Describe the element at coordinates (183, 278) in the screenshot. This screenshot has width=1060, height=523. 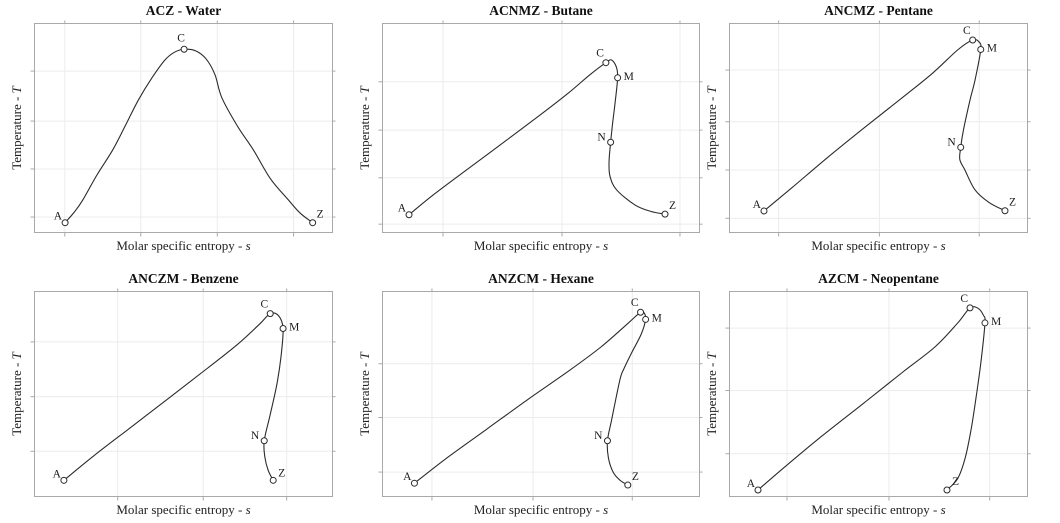
I see `subplot-title-anczm-benzene: ANCZM - Benzene` at that location.